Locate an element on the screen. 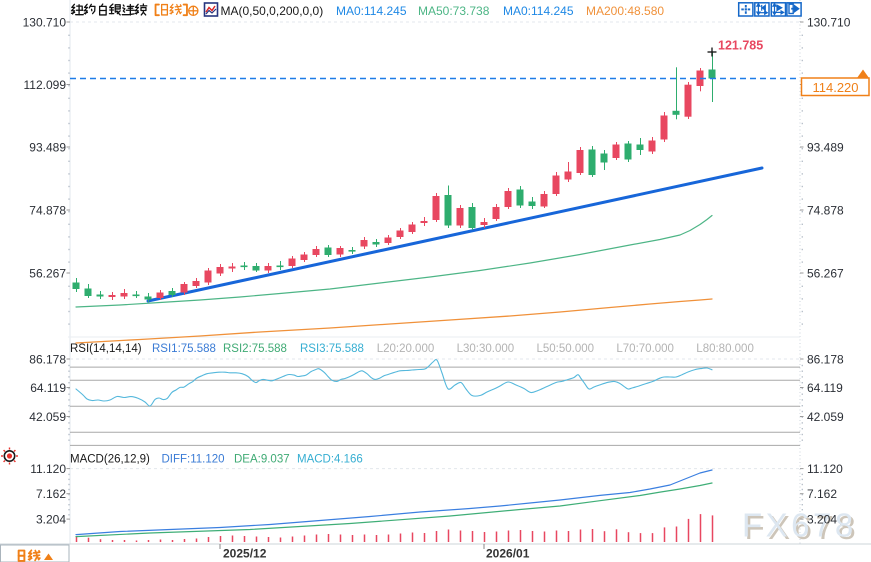  svg-text: L50:50.000 is located at coordinates (566, 349).